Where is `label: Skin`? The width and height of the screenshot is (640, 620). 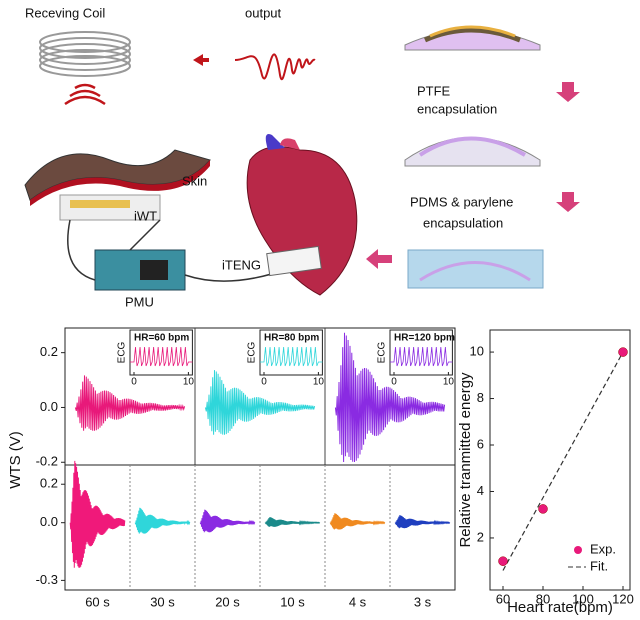 label: Skin is located at coordinates (194, 180).